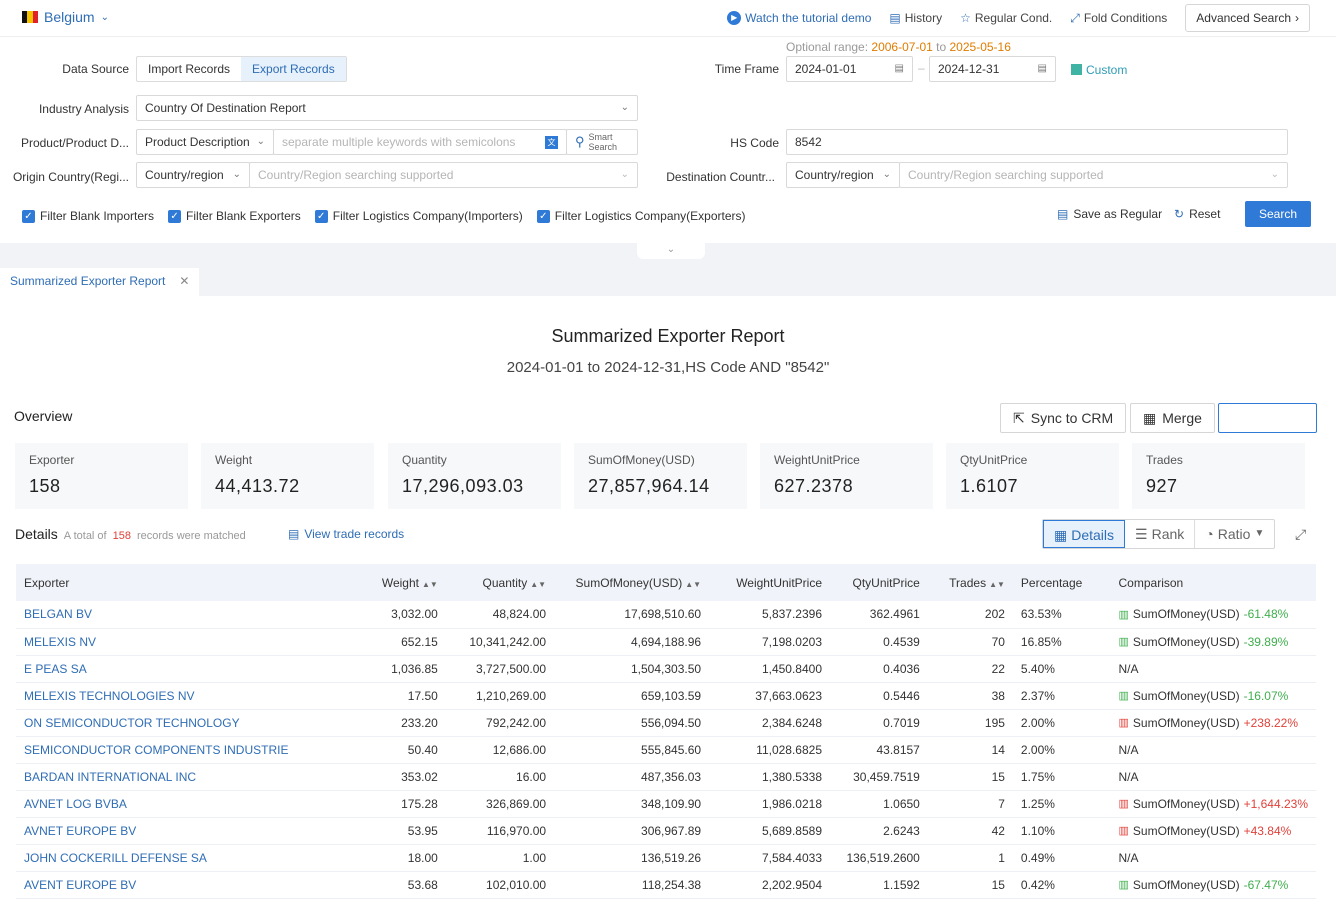  I want to click on dest-country-input: Country/Region searching supported ⌄, so click(1093, 175).